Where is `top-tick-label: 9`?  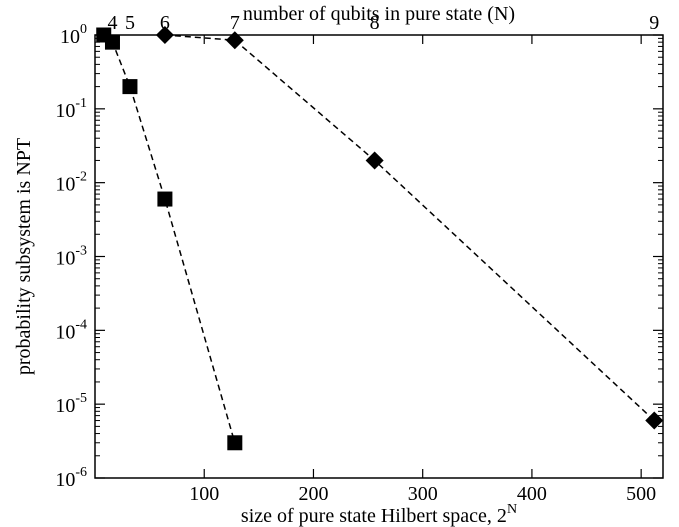
top-tick-label: 9 is located at coordinates (654, 23).